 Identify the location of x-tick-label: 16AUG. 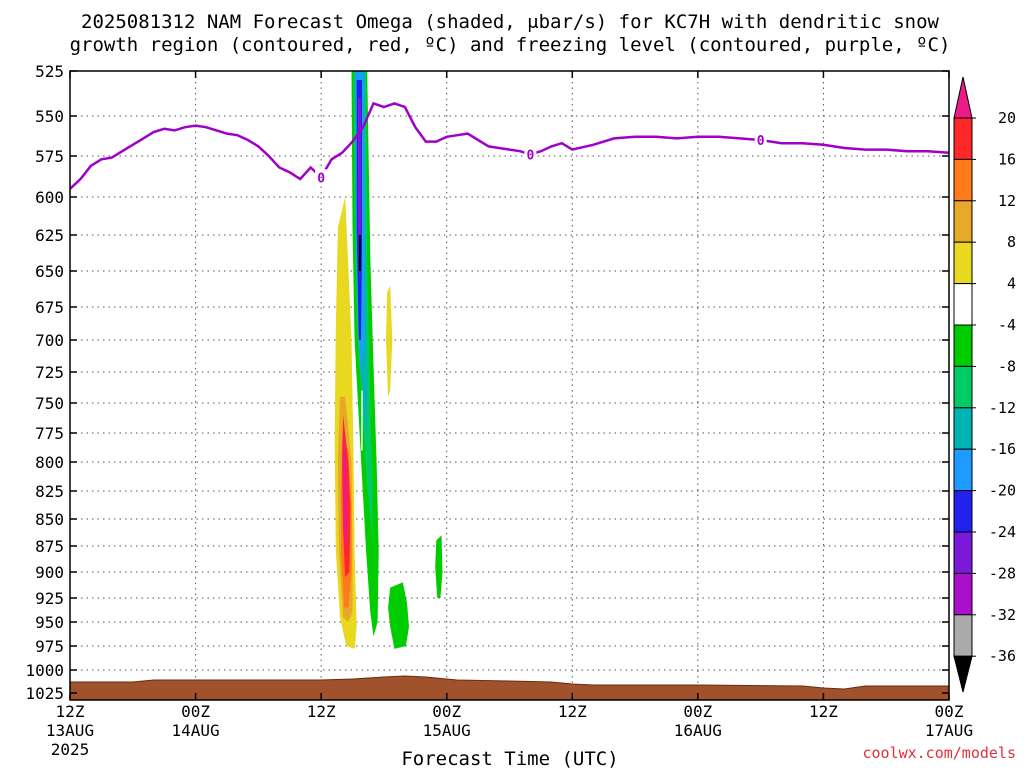
(698, 730).